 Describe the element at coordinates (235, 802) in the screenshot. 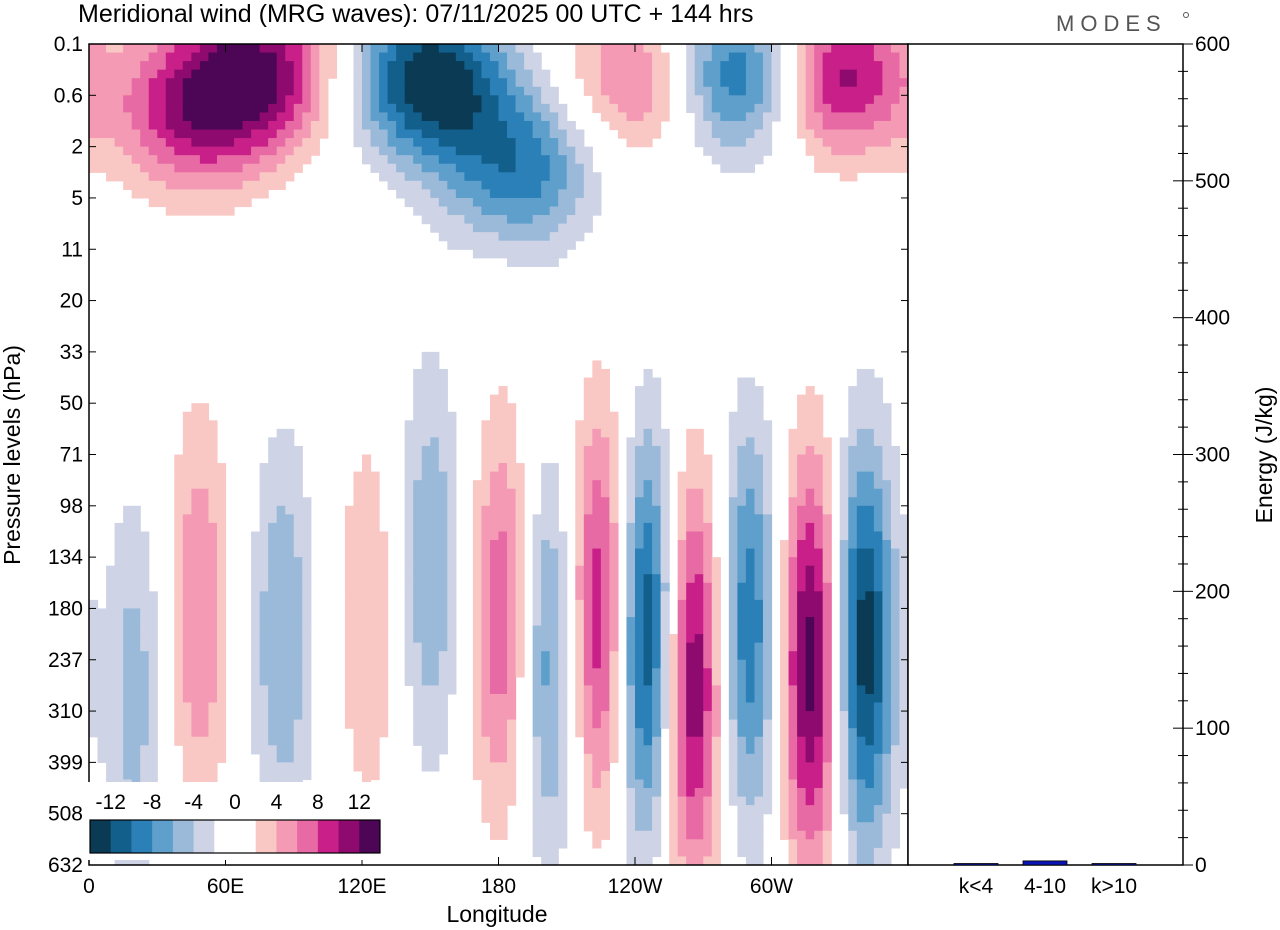

I see `colorbar-label: 0` at that location.